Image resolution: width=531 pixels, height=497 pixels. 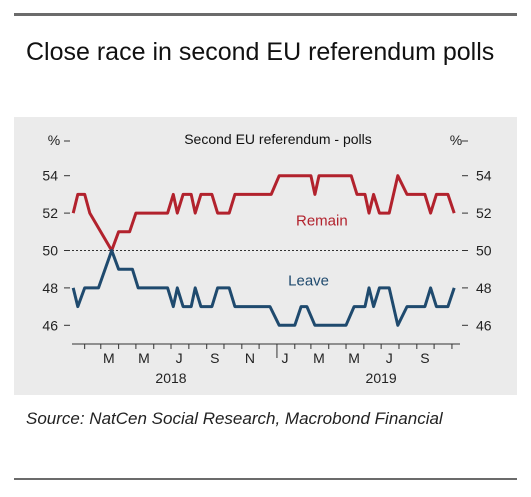 I want to click on bottom-rule, so click(x=265, y=479).